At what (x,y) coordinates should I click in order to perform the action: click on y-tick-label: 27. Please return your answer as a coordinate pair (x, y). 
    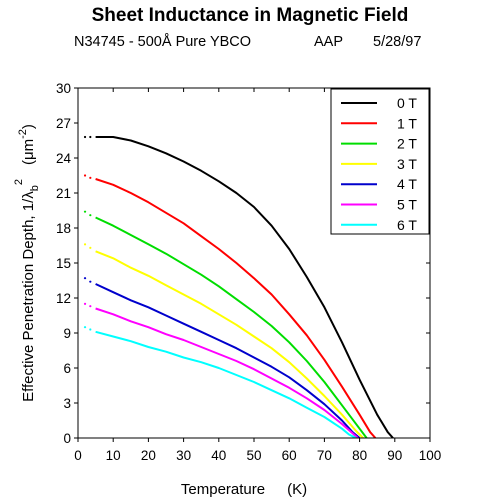
    Looking at the image, I should click on (63, 123).